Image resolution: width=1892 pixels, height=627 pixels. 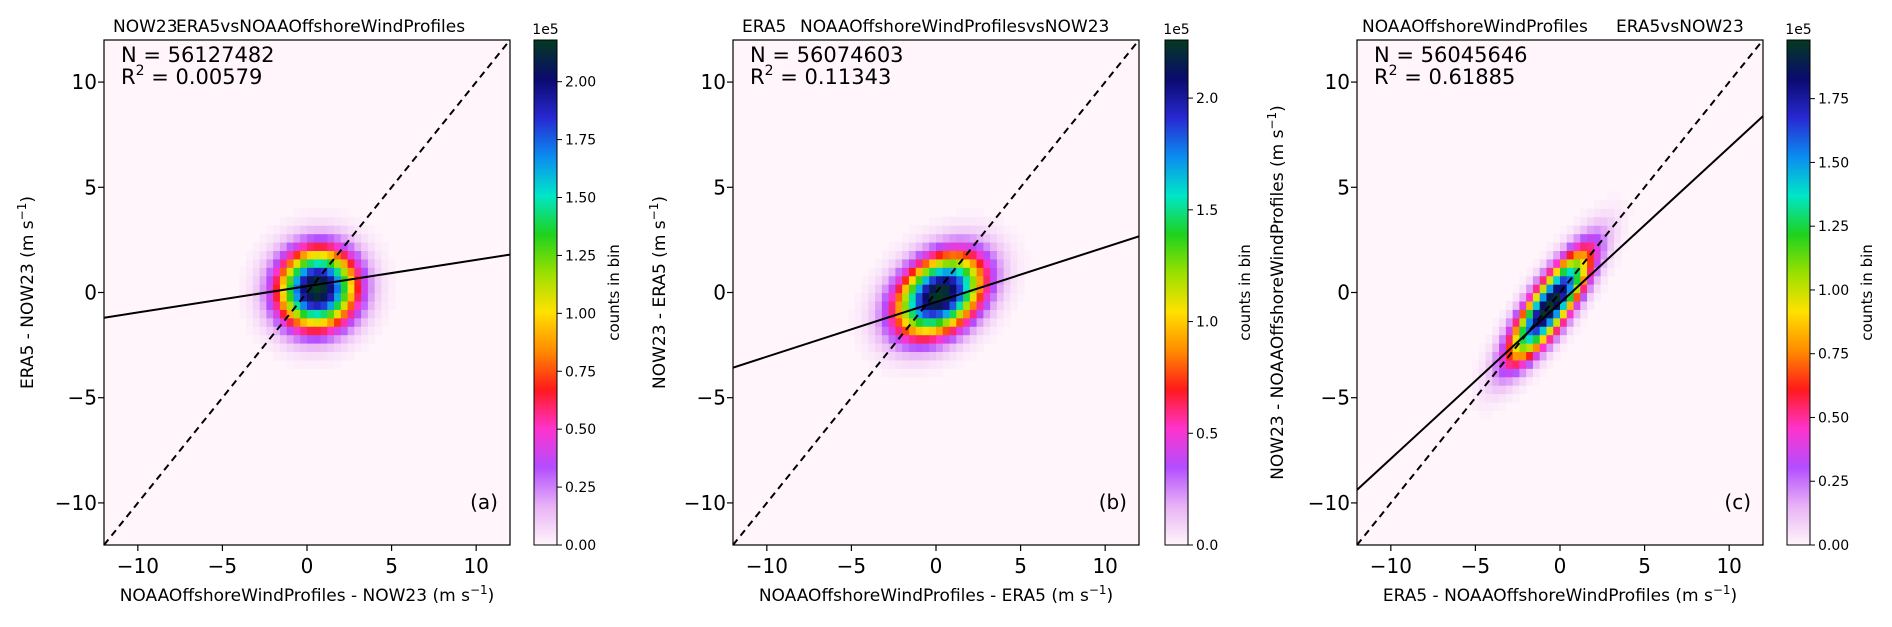 I want to click on x-tick-label: −10, so click(x=1391, y=566).